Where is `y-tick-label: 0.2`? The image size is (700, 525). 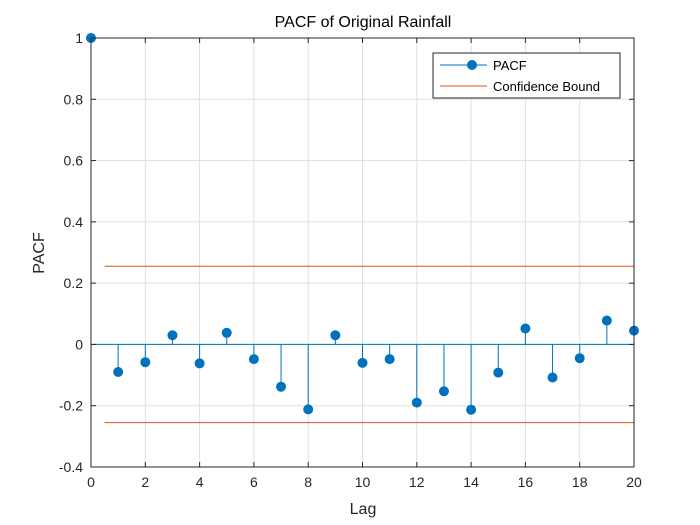
y-tick-label: 0.2 is located at coordinates (74, 283).